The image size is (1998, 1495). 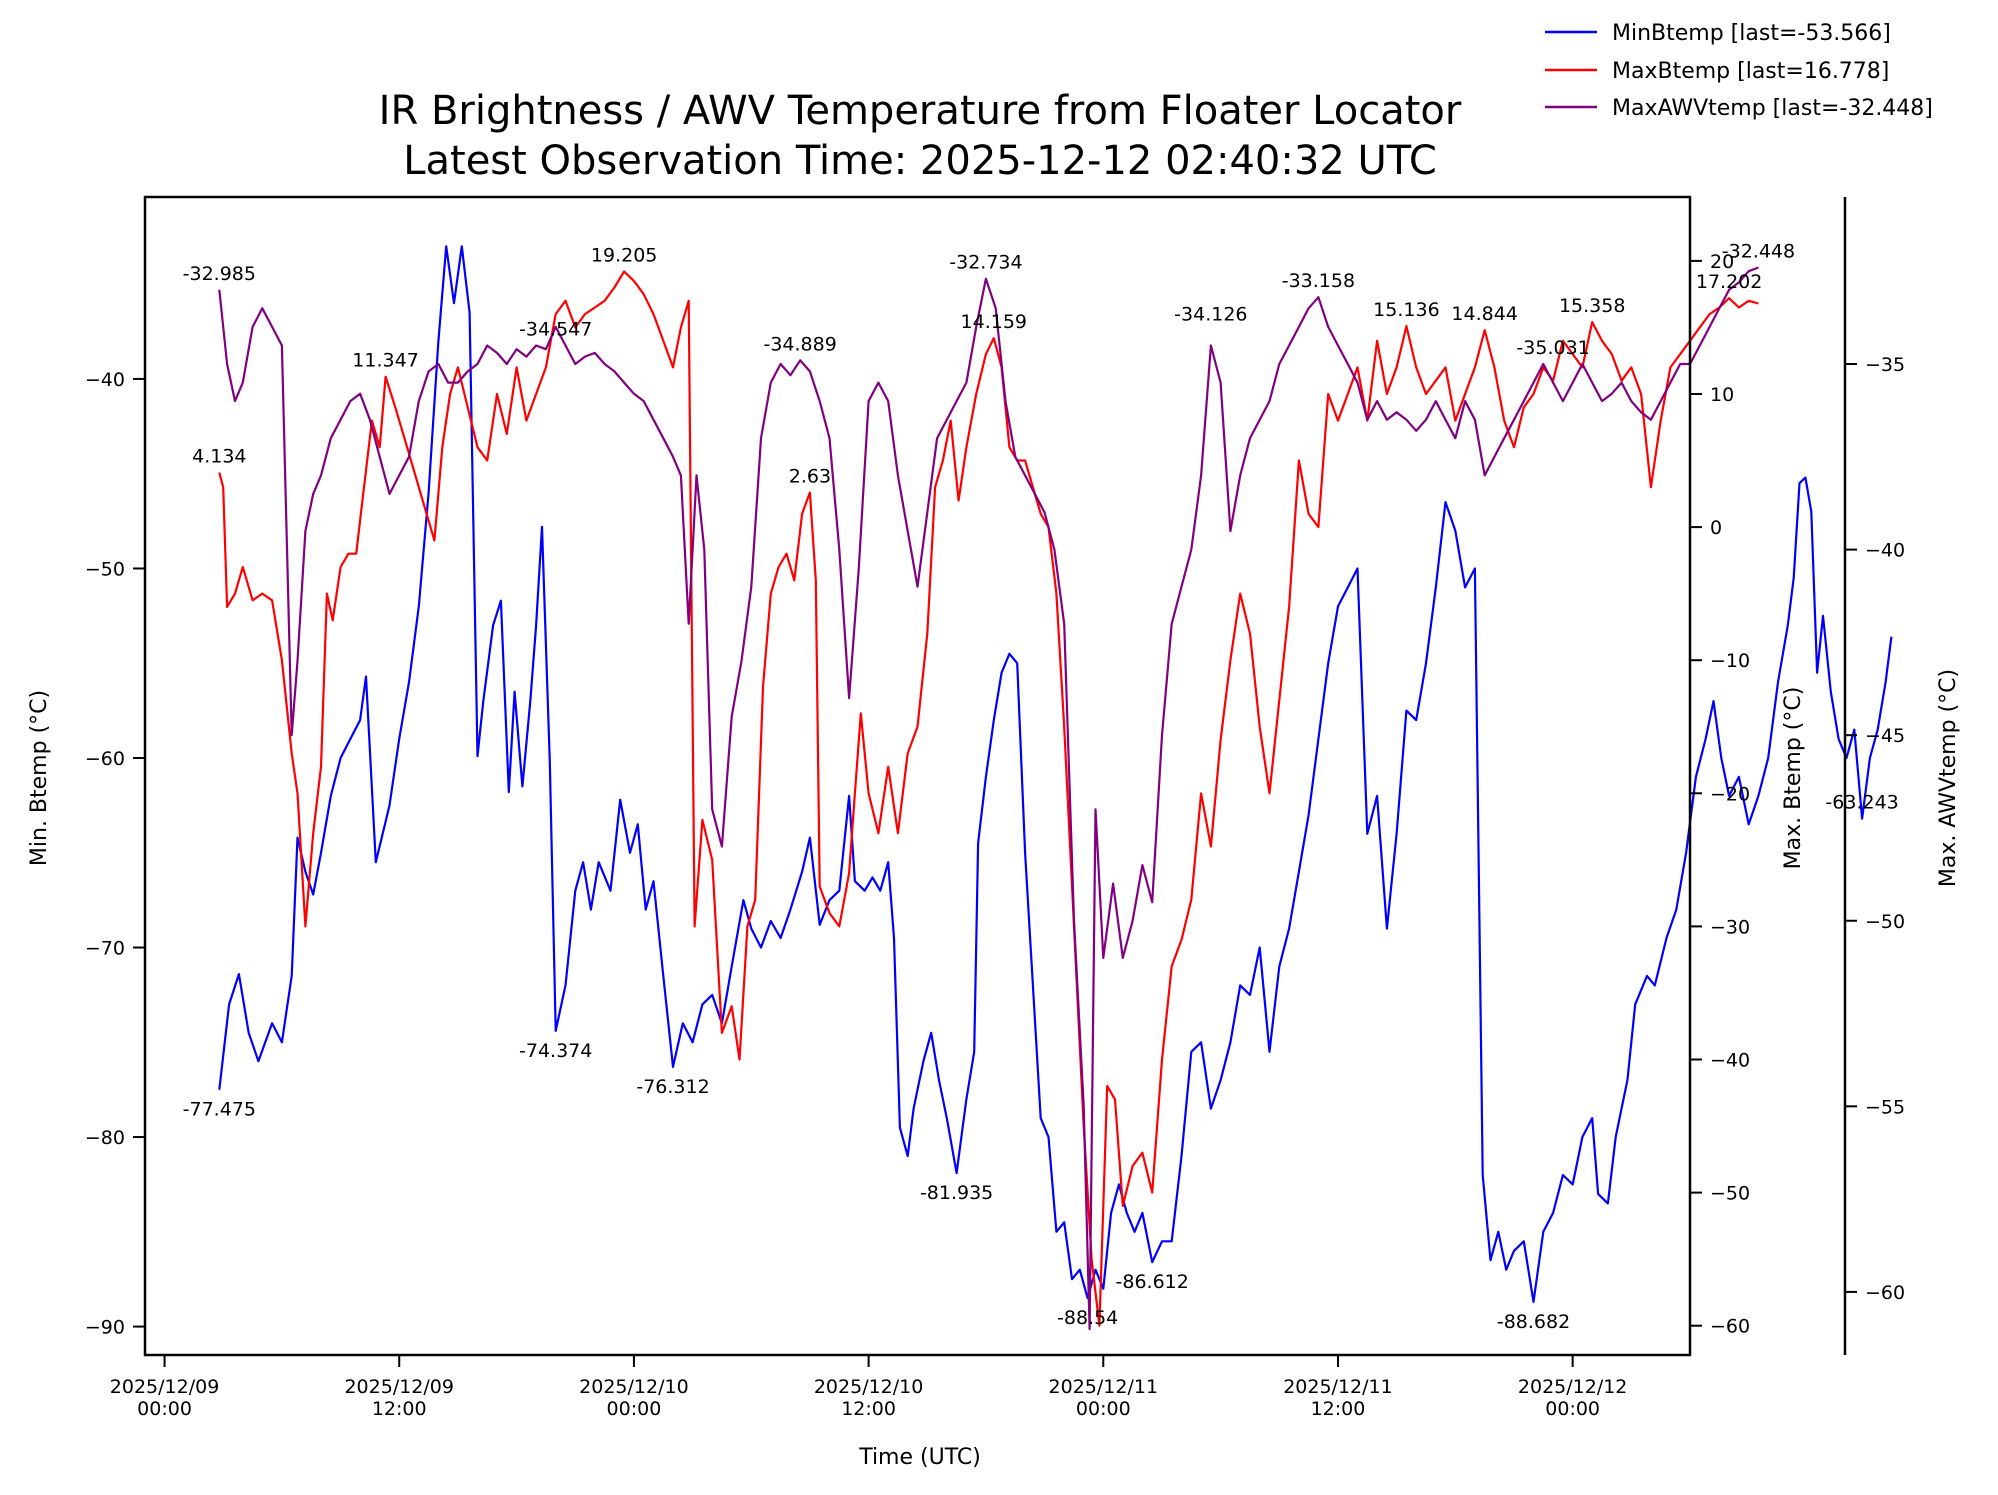 What do you see at coordinates (219, 274) in the screenshot?
I see `annotation-maxawvtemp: -32.985` at bounding box center [219, 274].